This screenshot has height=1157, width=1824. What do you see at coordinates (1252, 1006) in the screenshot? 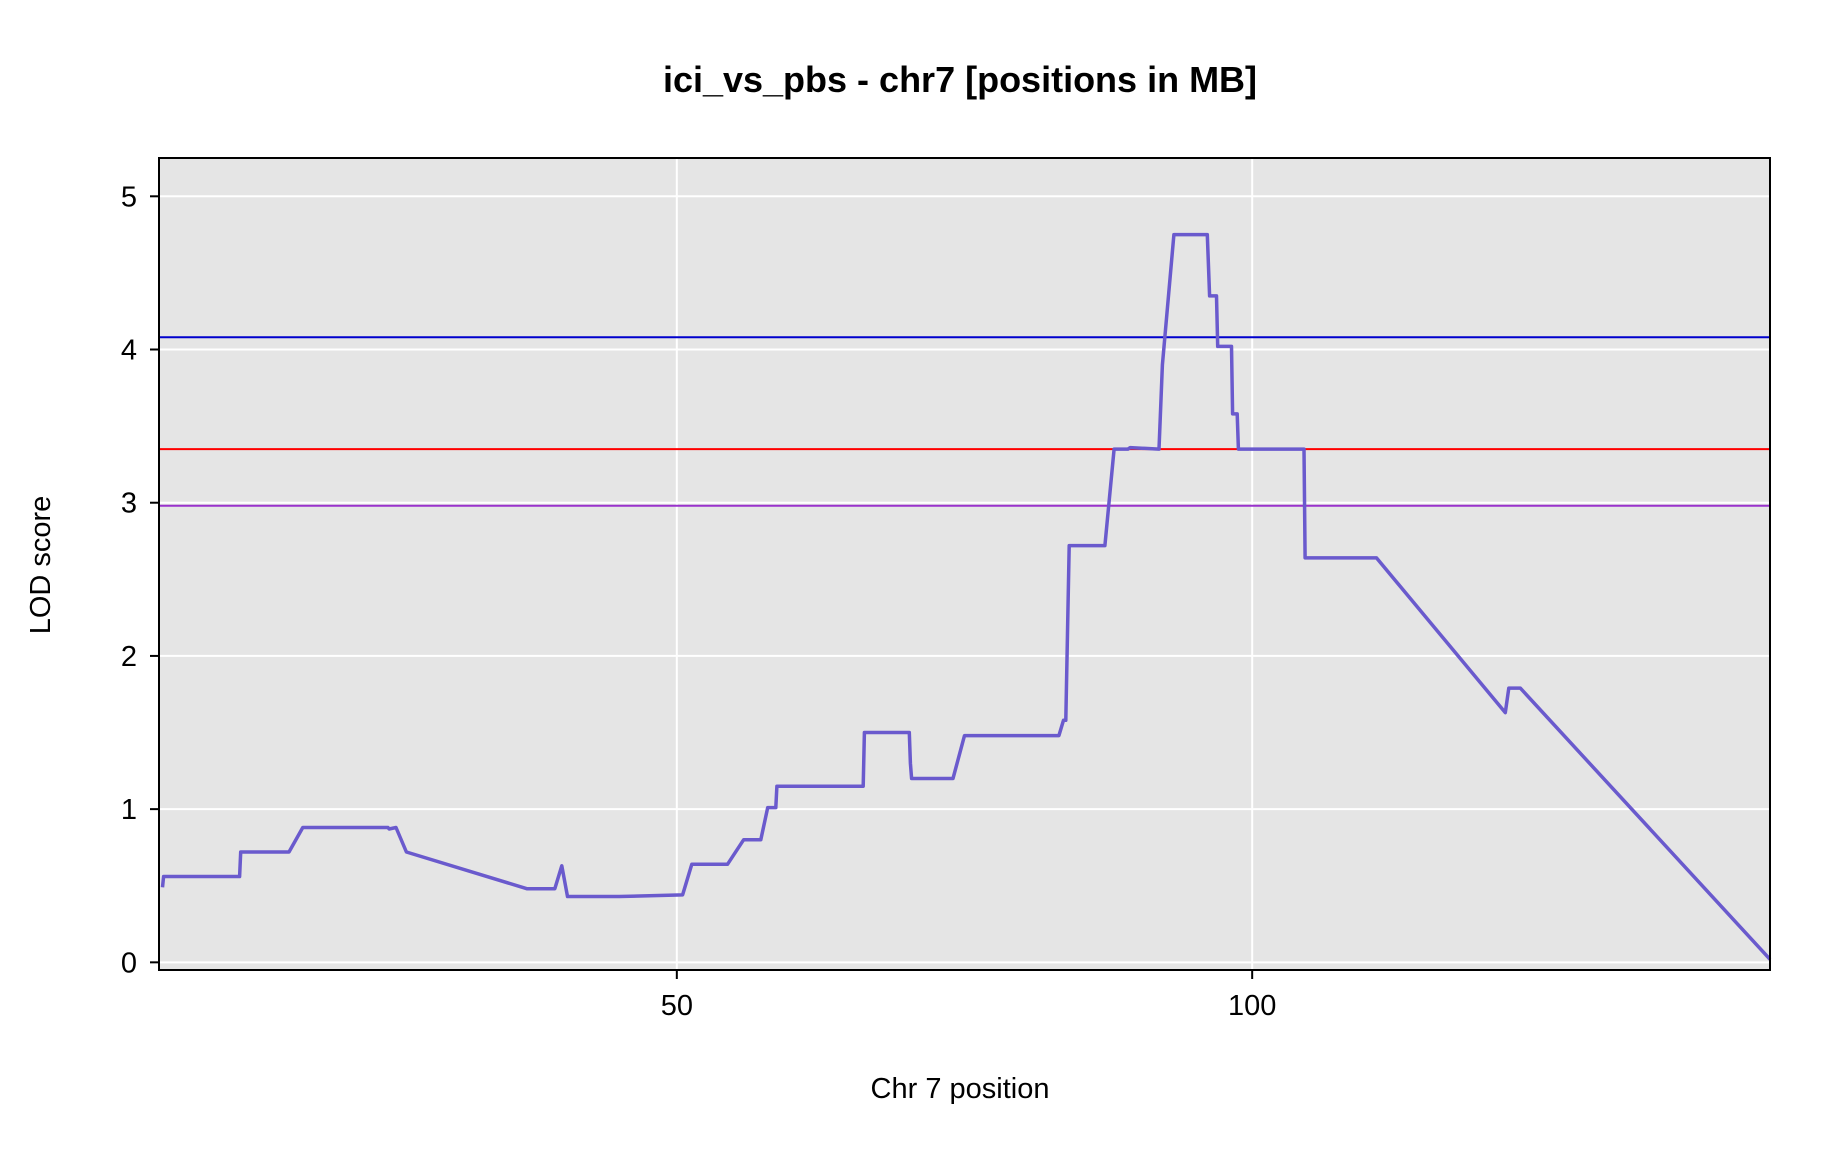
I see `x-tick-label: 100` at bounding box center [1252, 1006].